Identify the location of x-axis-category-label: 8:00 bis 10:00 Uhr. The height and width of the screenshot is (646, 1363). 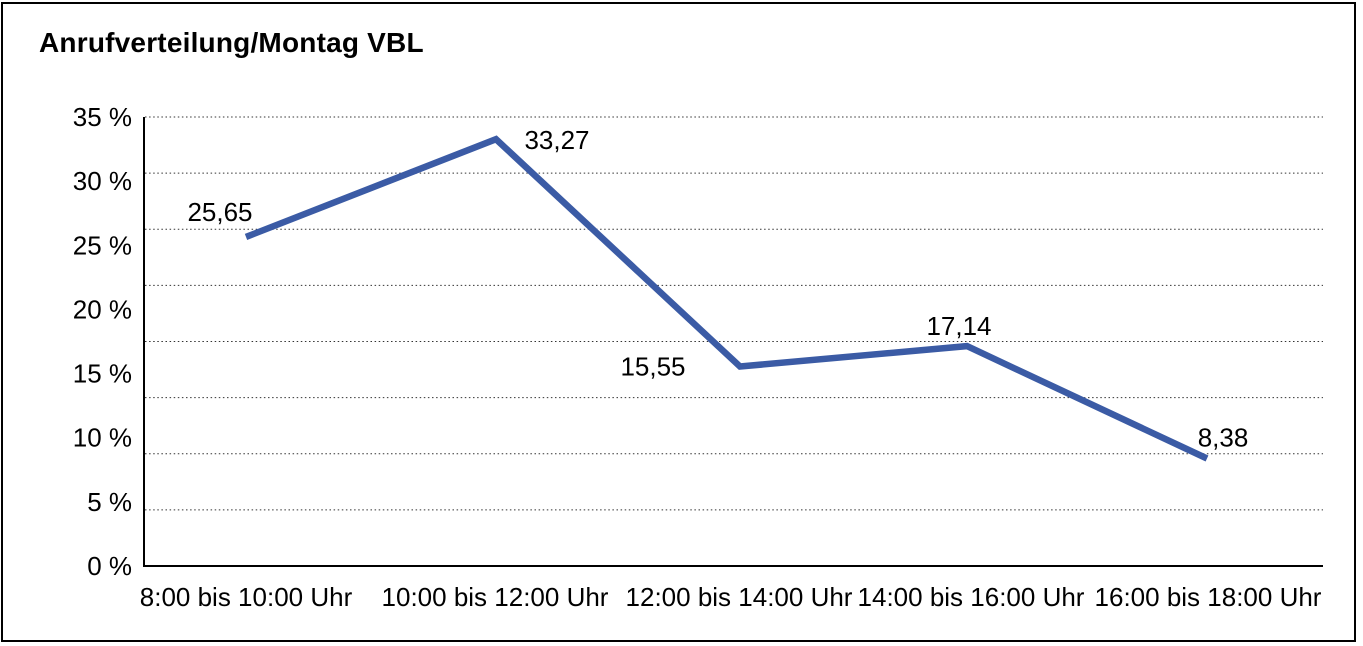
(246, 597).